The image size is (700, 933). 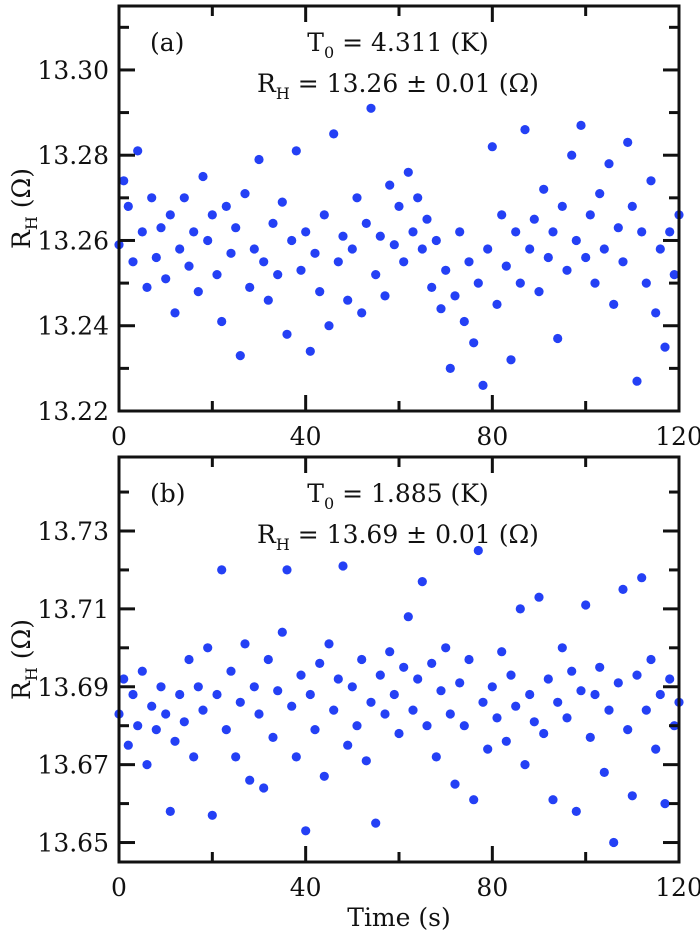 I want to click on temperature-annotation: T0 = 1.885 (K), so click(x=397, y=496).